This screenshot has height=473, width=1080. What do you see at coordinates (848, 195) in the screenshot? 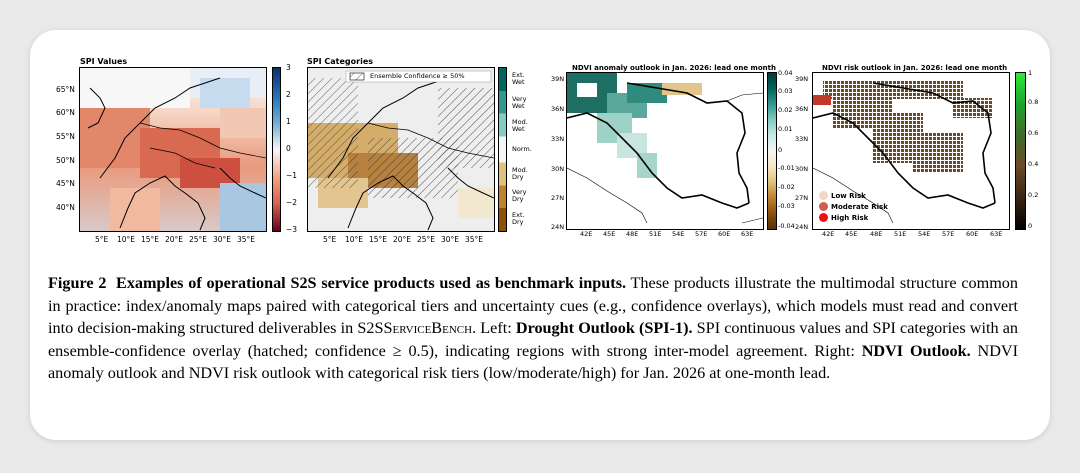
I see `legend-label: Low Risk` at bounding box center [848, 195].